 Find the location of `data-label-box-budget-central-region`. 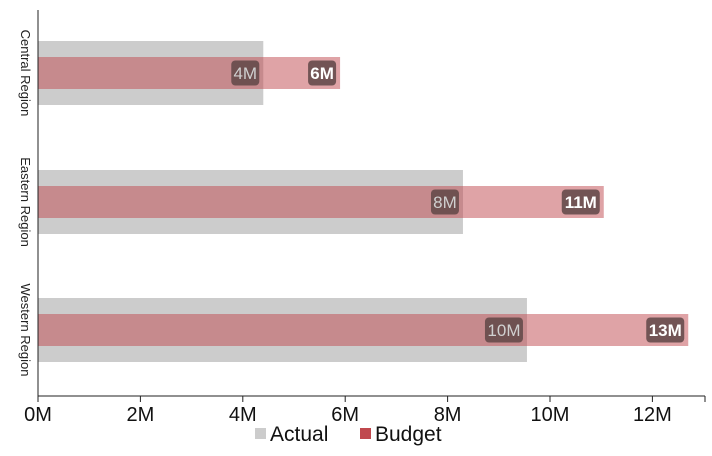

data-label-box-budget-central-region is located at coordinates (322, 73).